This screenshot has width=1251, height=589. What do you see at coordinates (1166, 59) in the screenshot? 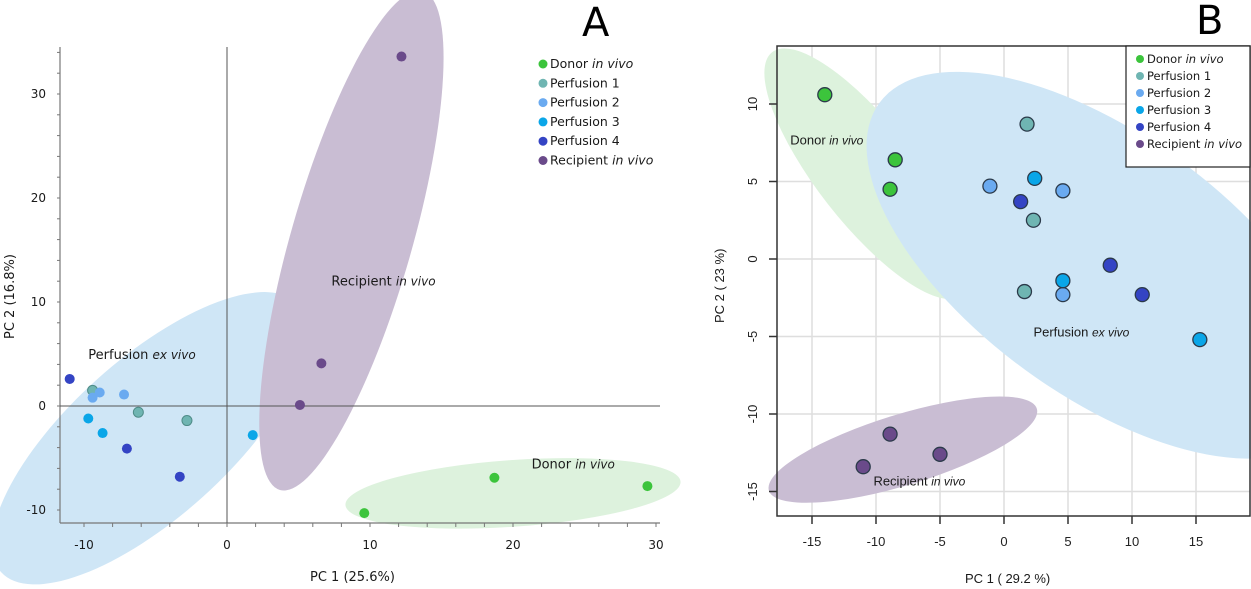
I see `legend-label-text: Donor` at bounding box center [1166, 59].